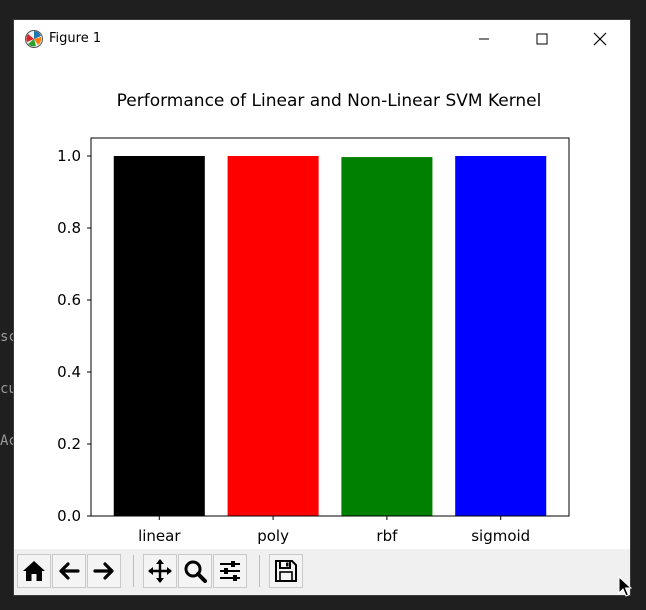 The width and height of the screenshot is (646, 610). Describe the element at coordinates (500, 536) in the screenshot. I see `x-tick-label: sigmoid` at that location.